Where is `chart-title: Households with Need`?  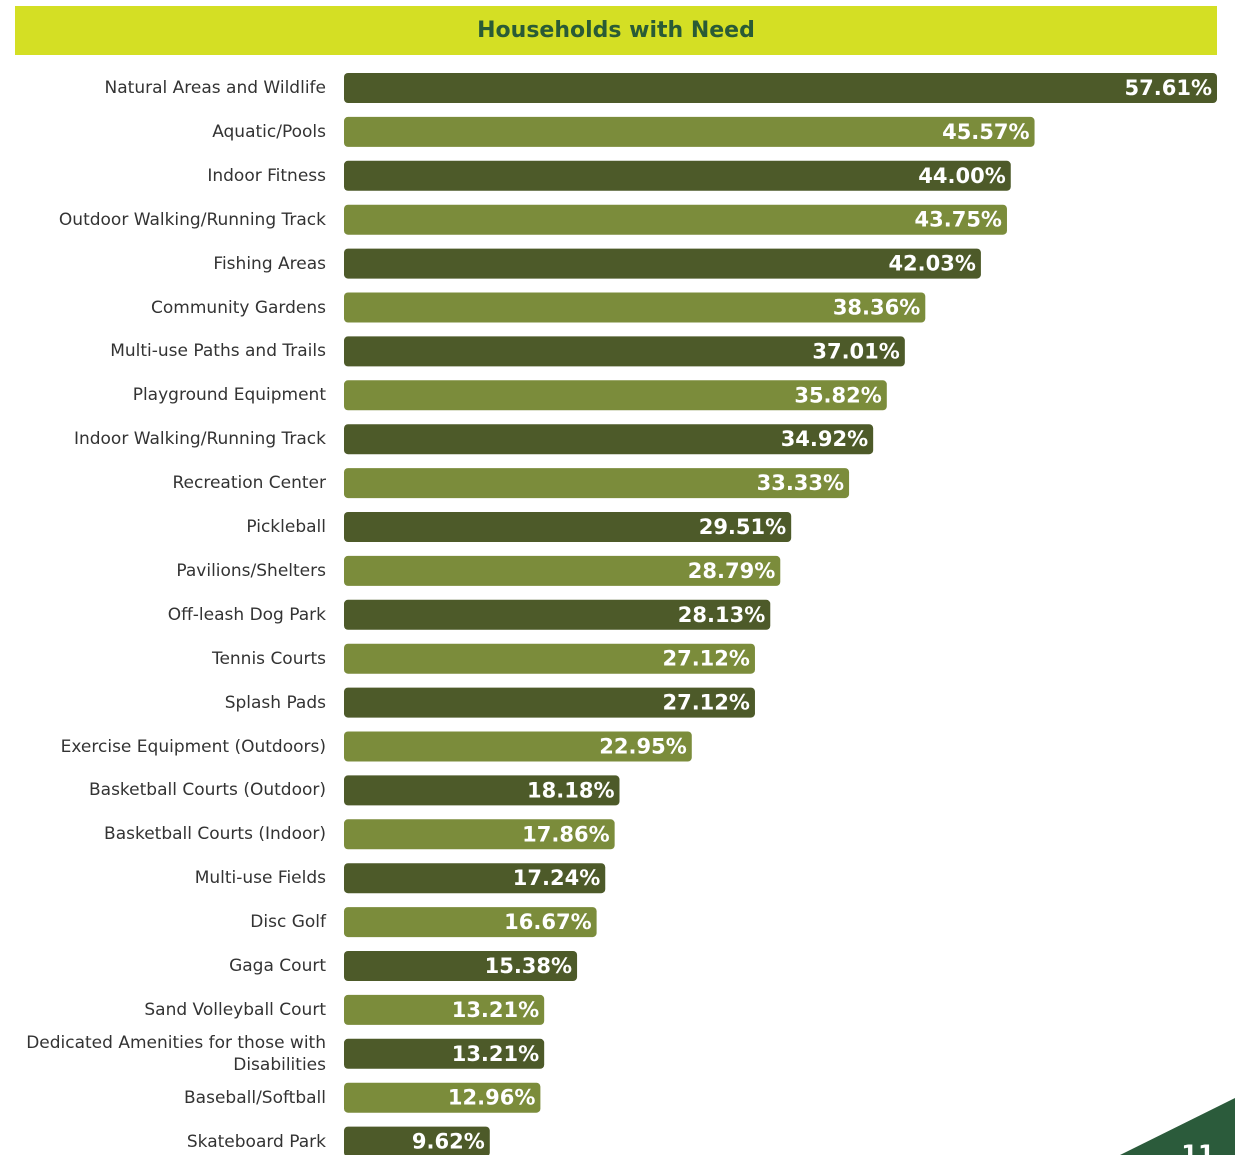
chart-title: Households with Need is located at coordinates (616, 30).